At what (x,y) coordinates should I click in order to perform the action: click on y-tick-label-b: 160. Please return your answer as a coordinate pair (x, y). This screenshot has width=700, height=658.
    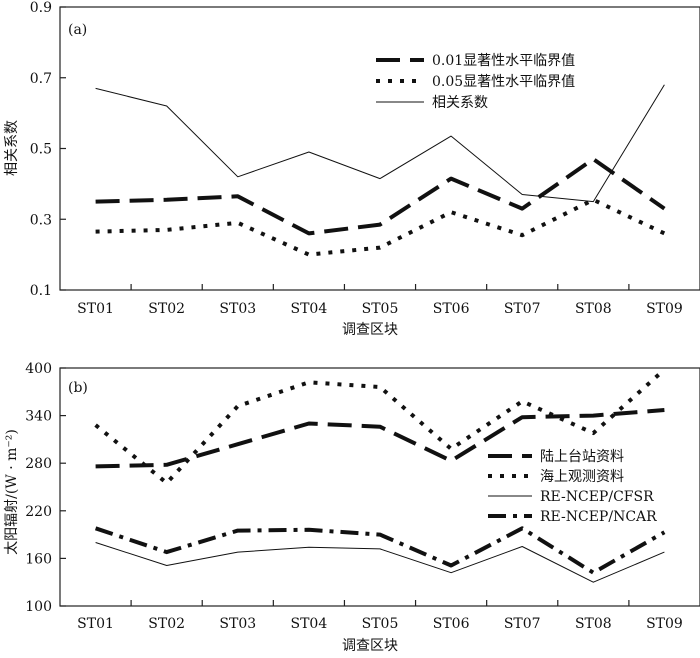
    Looking at the image, I should click on (38, 559).